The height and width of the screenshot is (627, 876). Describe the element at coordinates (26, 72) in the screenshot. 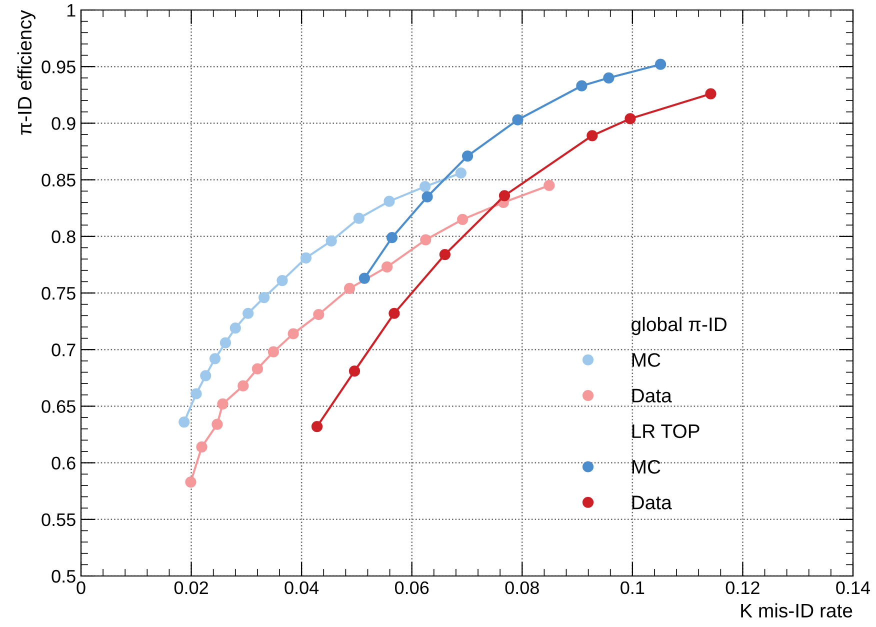

I see `y-axis-title: π-ID efficiency` at that location.